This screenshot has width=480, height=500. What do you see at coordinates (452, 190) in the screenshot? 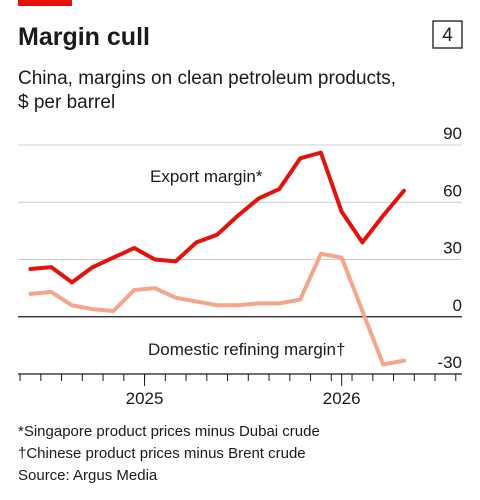
I see `y-tick-label: 60` at bounding box center [452, 190].